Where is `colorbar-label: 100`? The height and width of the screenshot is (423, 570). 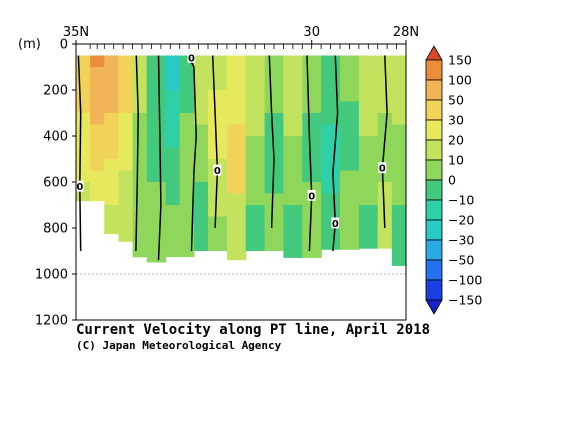
colorbar-label: 100 is located at coordinates (460, 80).